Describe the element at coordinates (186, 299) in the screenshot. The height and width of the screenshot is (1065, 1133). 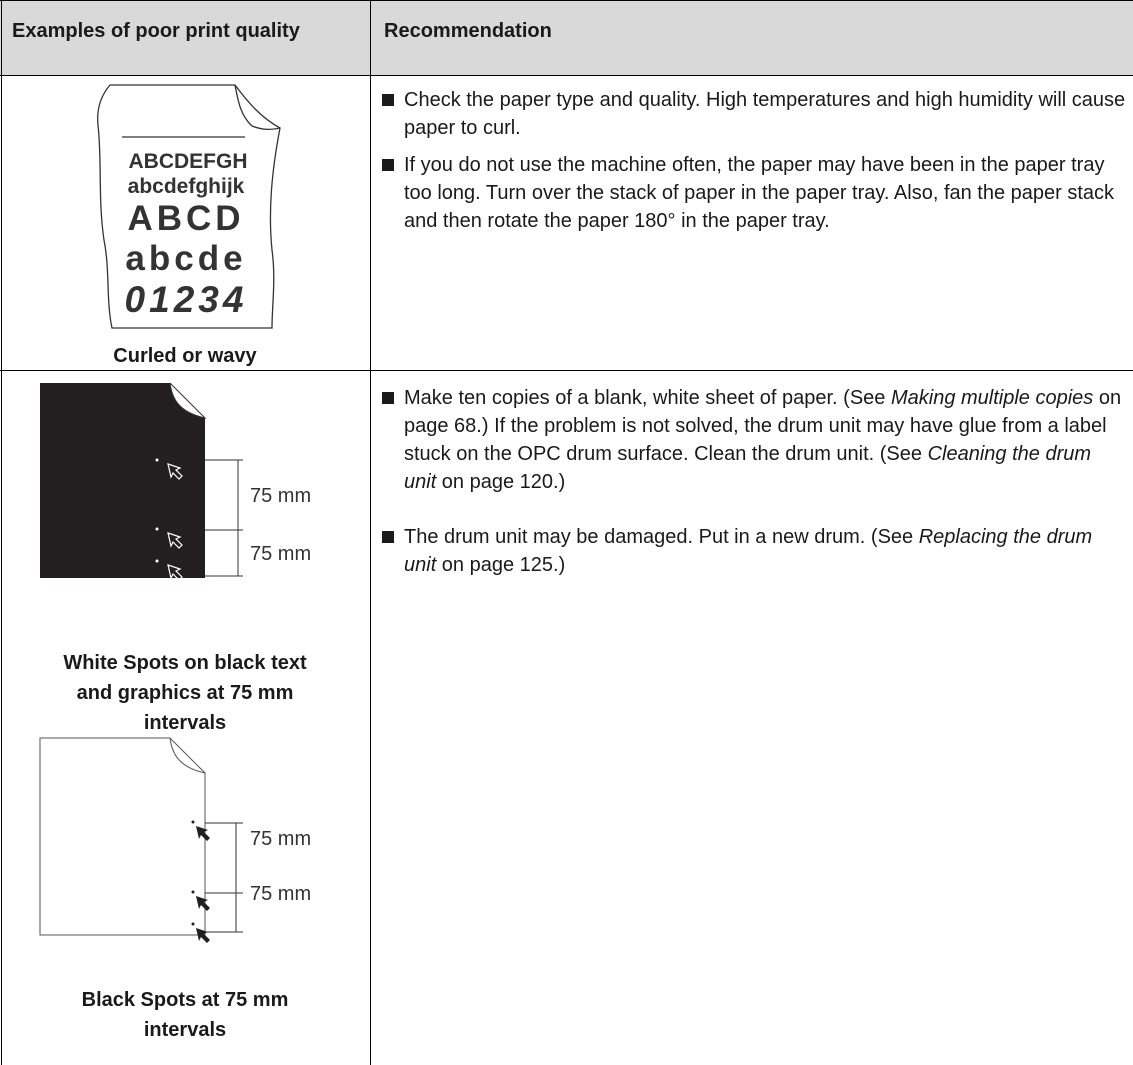
I see `sample-text: 01234` at that location.